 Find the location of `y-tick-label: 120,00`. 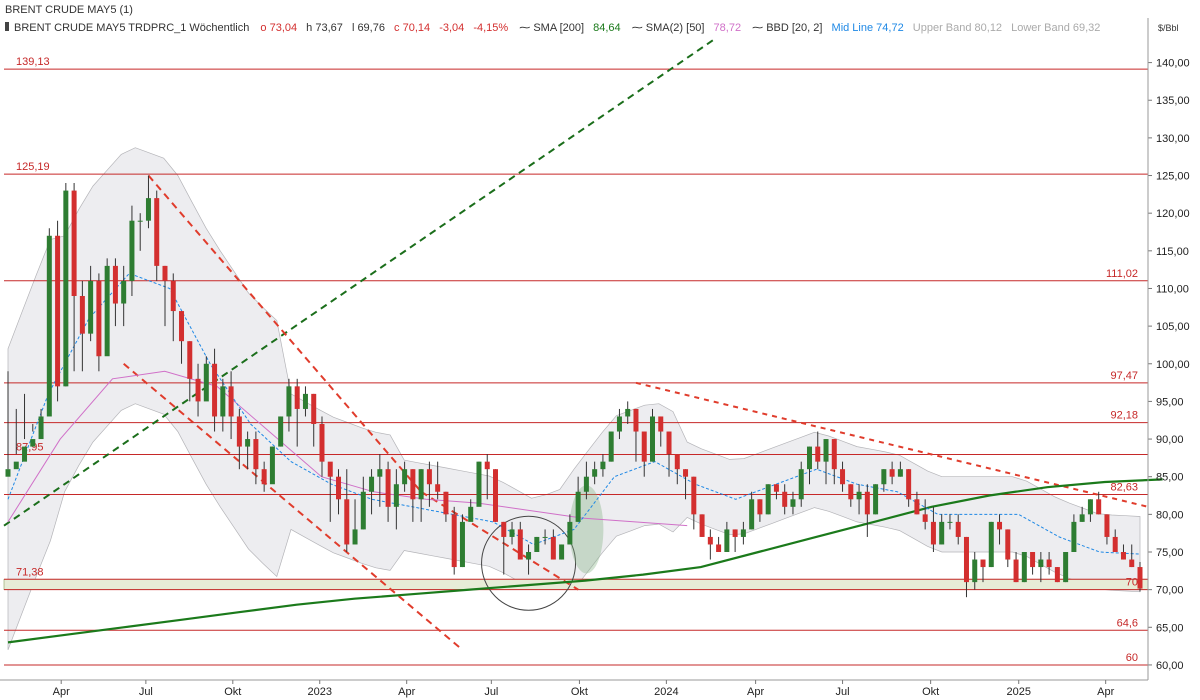

y-tick-label: 120,00 is located at coordinates (1173, 214).